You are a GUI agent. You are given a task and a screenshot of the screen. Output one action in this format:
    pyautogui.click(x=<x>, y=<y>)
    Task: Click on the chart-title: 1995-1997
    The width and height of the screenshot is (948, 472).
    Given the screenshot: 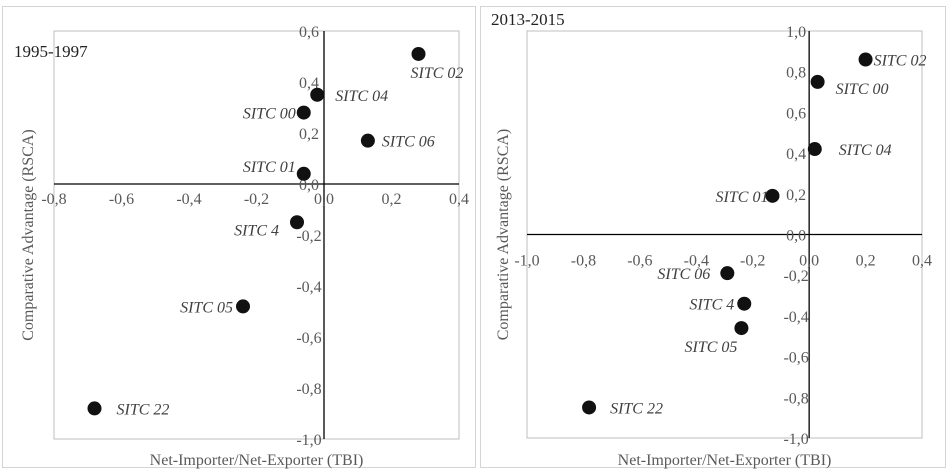 What is the action you would take?
    pyautogui.click(x=51, y=51)
    